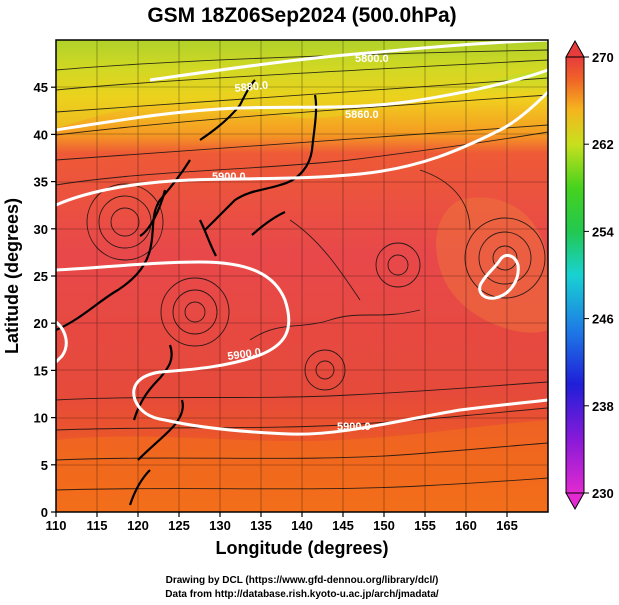  I want to click on x-tick-label: 115, so click(97, 525).